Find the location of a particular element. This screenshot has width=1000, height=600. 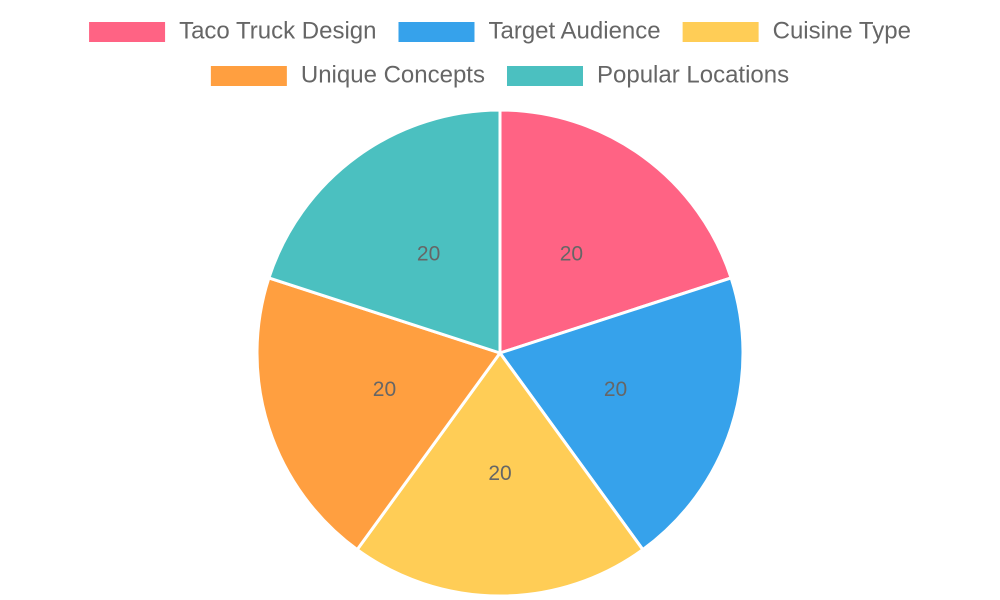

legend-label: Target Audience is located at coordinates (574, 30).